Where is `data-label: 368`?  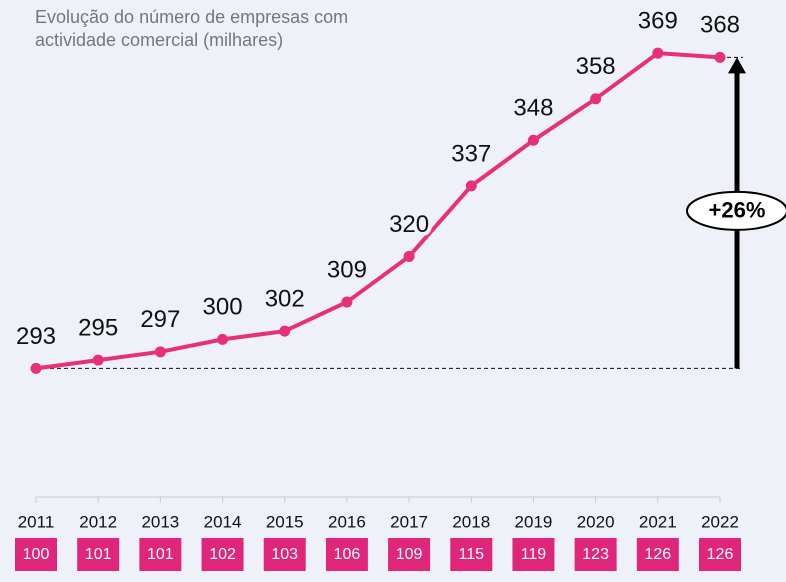
data-label: 368 is located at coordinates (720, 25).